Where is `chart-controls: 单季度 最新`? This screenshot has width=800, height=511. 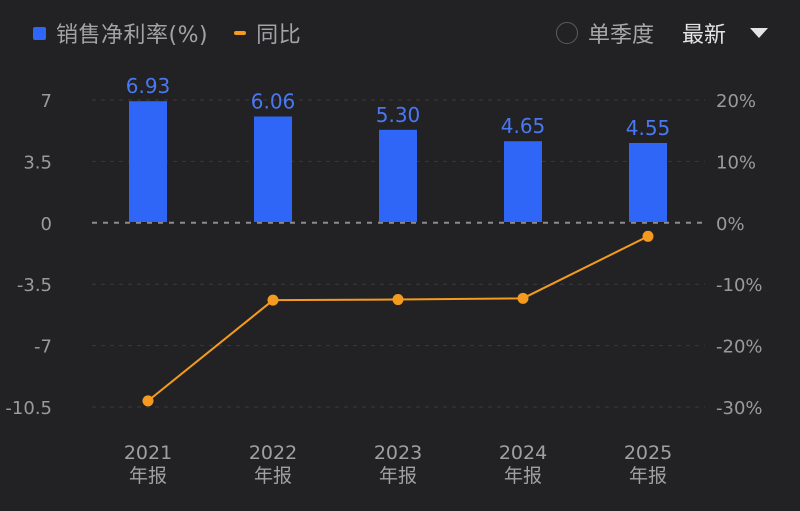 chart-controls: 单季度 最新 is located at coordinates (661, 33).